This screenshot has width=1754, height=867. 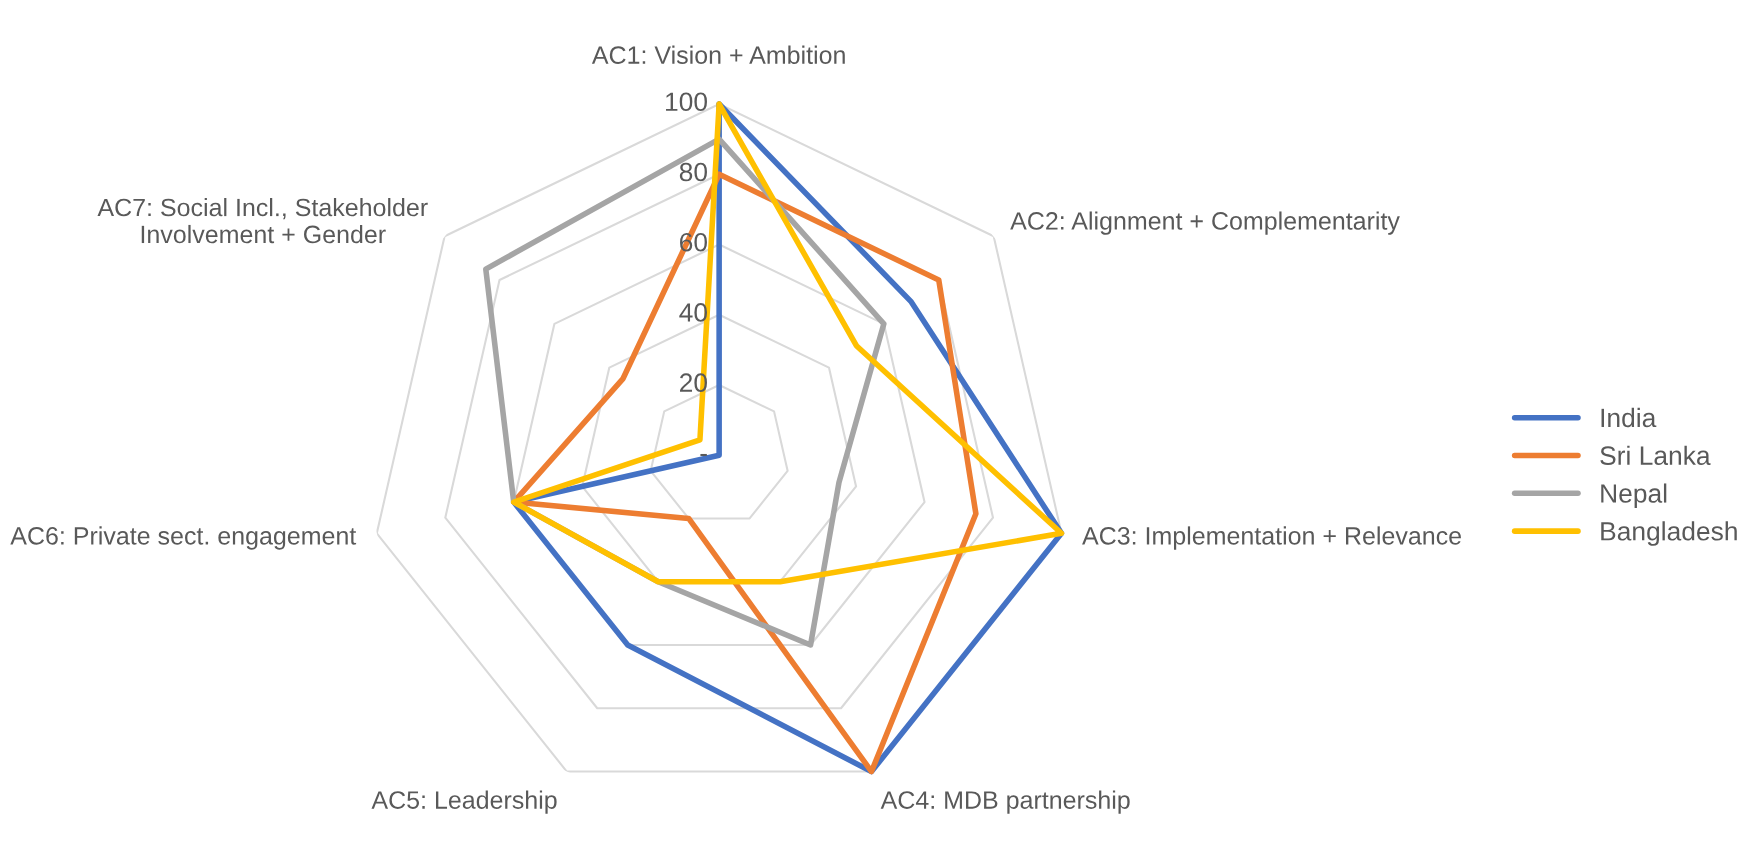 What do you see at coordinates (686, 102) in the screenshot?
I see `y-tick-label: 100` at bounding box center [686, 102].